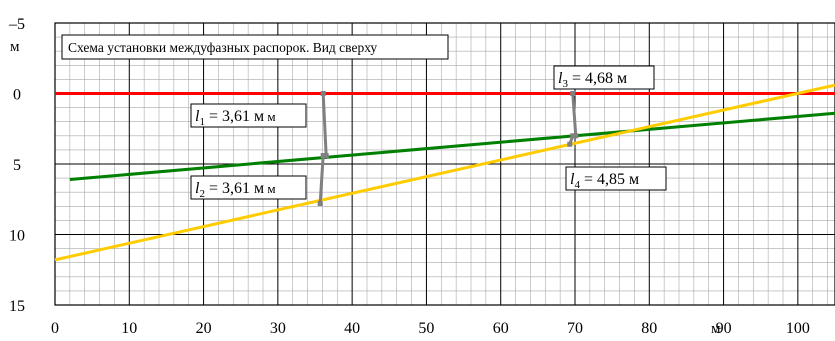 The height and width of the screenshot is (341, 835). I want to click on y-tick-label: 0, so click(17, 95).